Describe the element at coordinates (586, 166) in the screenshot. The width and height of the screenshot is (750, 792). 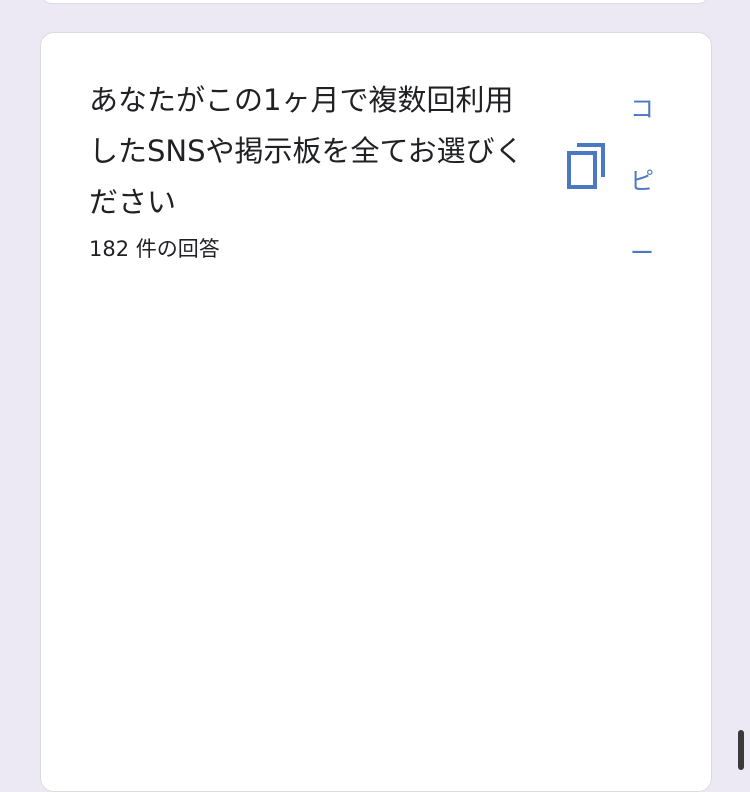
I see `copy-icon` at that location.